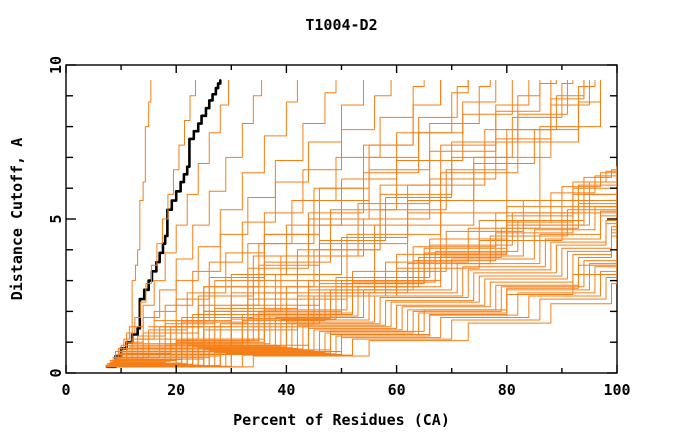 The height and width of the screenshot is (440, 680). What do you see at coordinates (286, 390) in the screenshot?
I see `x-tick-label: 40` at bounding box center [286, 390].